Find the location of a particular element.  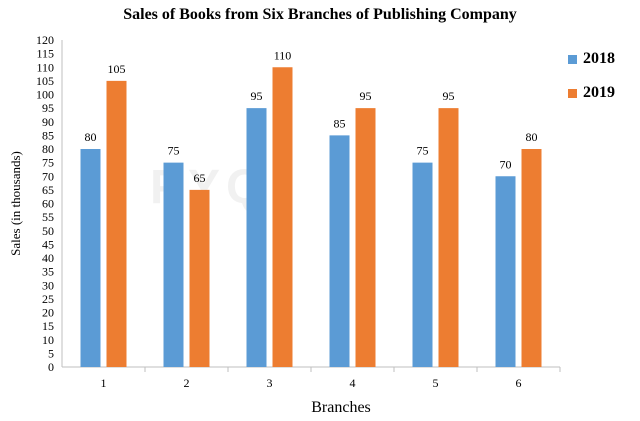

data-label-2018-4: 85 is located at coordinates (340, 123).